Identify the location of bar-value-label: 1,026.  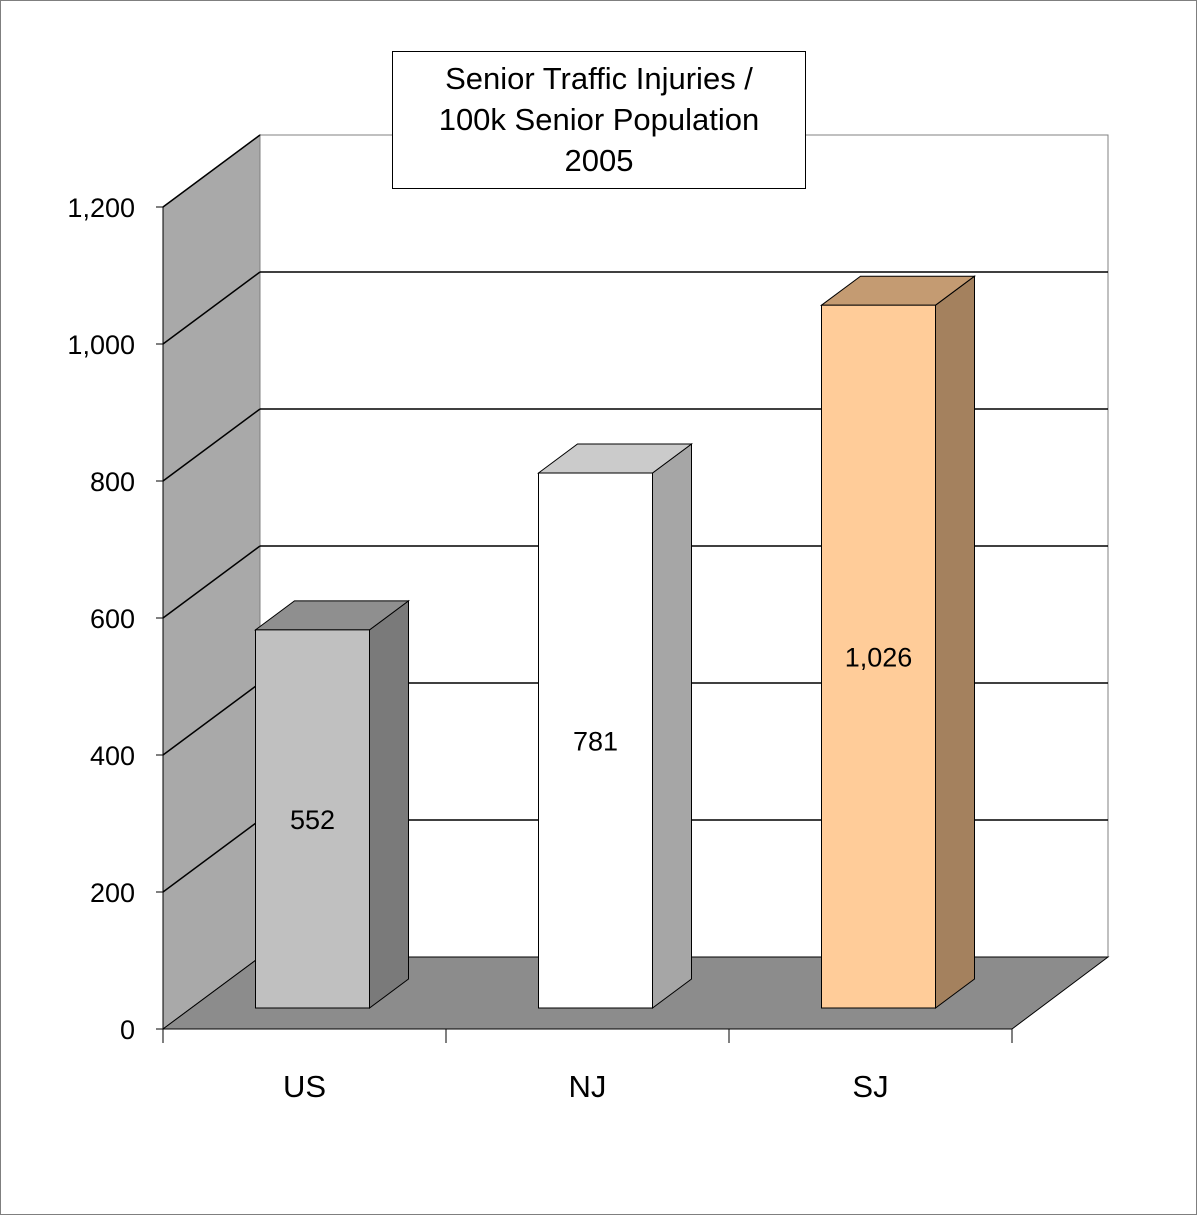
(879, 658).